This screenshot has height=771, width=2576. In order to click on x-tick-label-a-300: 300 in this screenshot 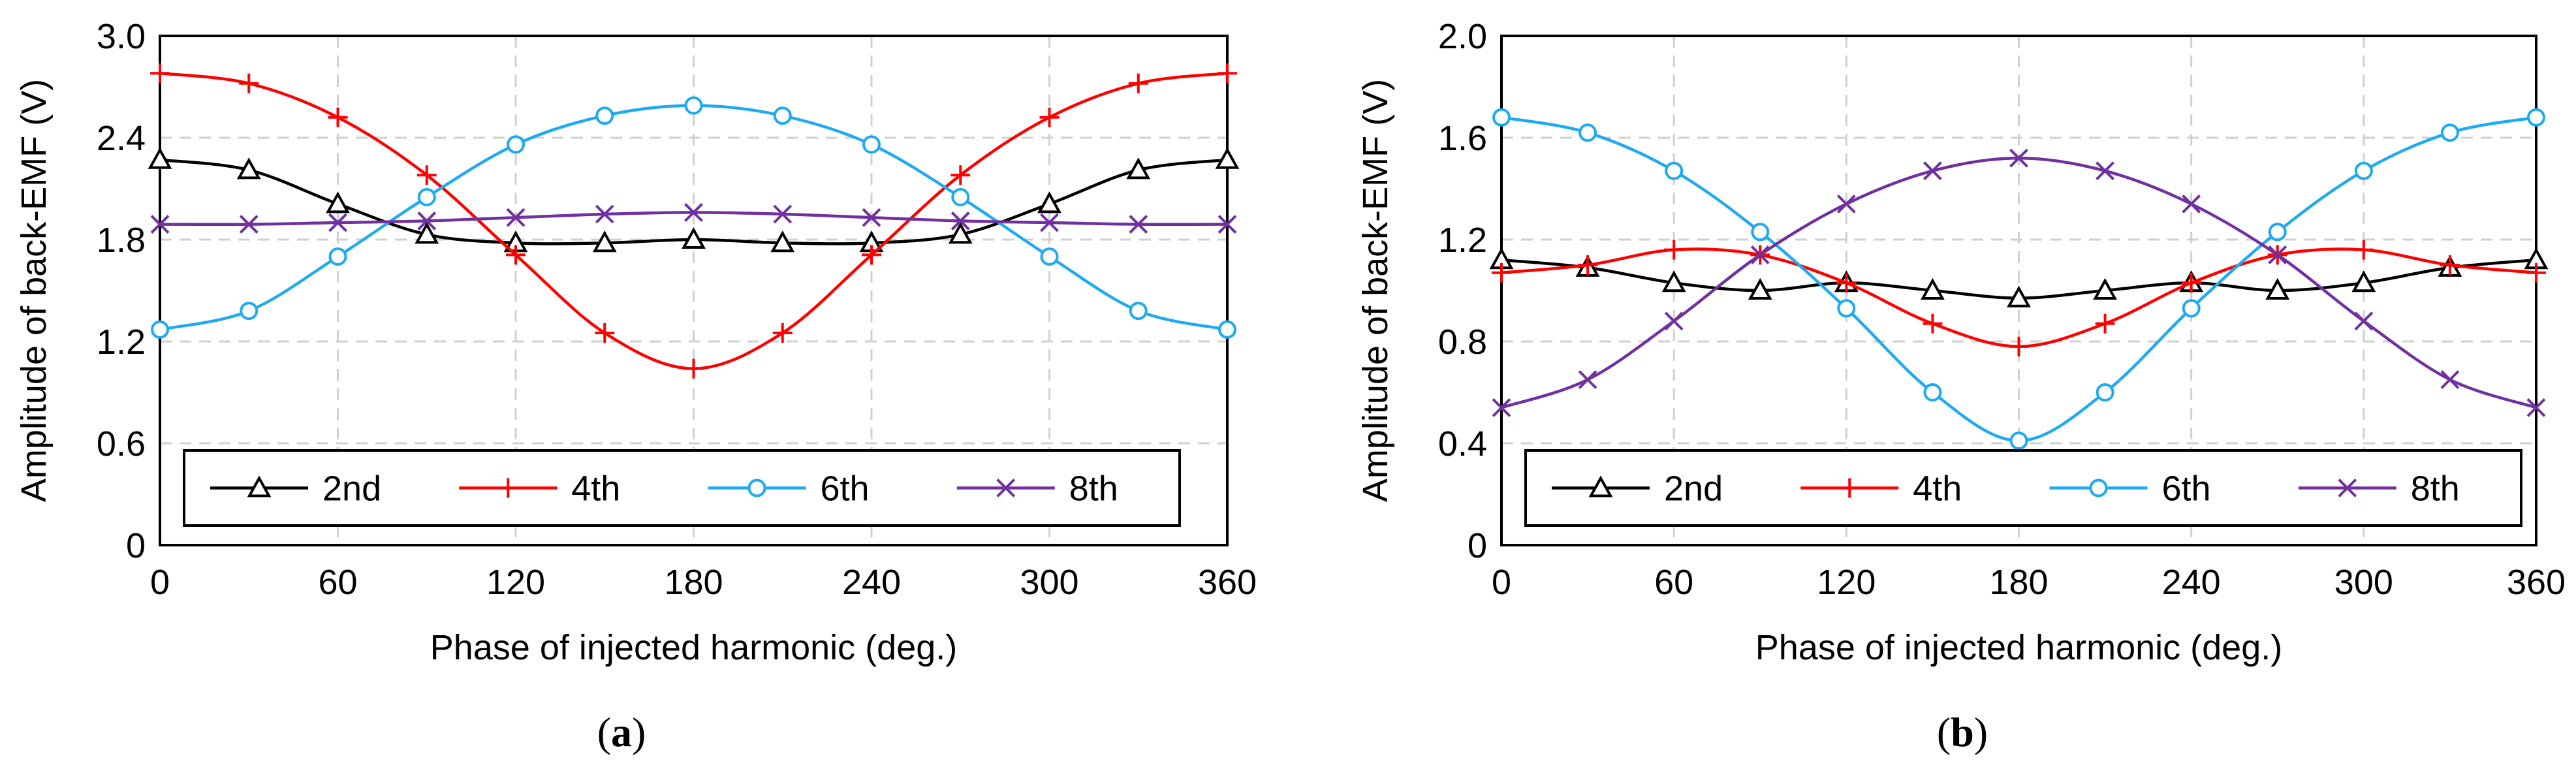, I will do `click(1049, 582)`.